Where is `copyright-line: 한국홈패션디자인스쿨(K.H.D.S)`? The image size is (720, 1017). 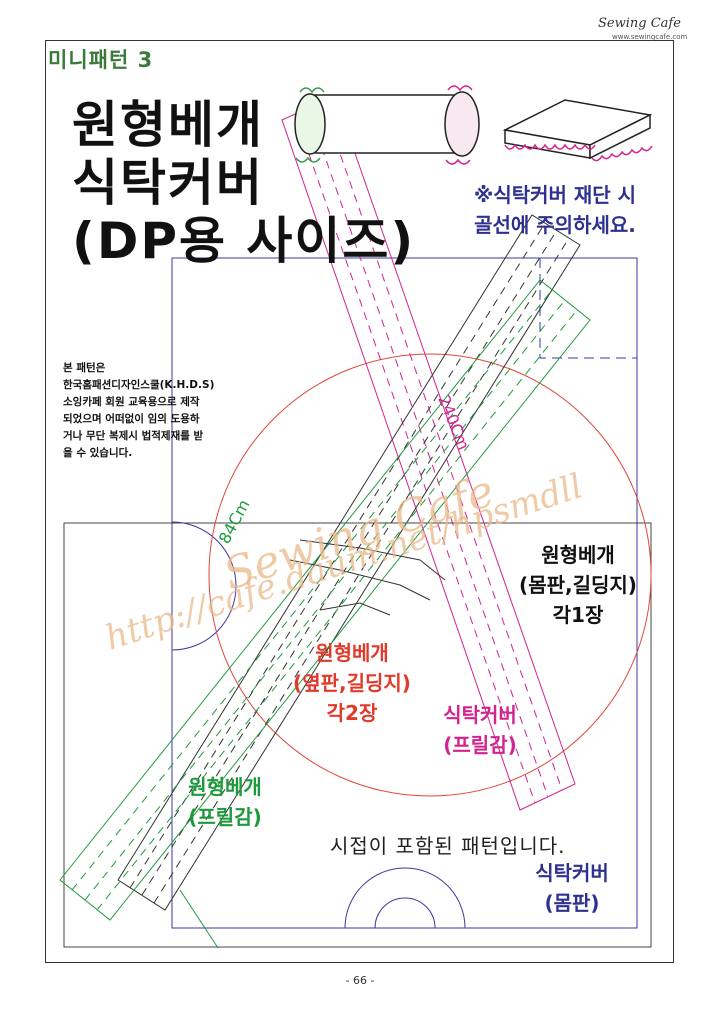 copyright-line: 한국홈패션디자인스쿨(K.H.D.S) is located at coordinates (139, 385).